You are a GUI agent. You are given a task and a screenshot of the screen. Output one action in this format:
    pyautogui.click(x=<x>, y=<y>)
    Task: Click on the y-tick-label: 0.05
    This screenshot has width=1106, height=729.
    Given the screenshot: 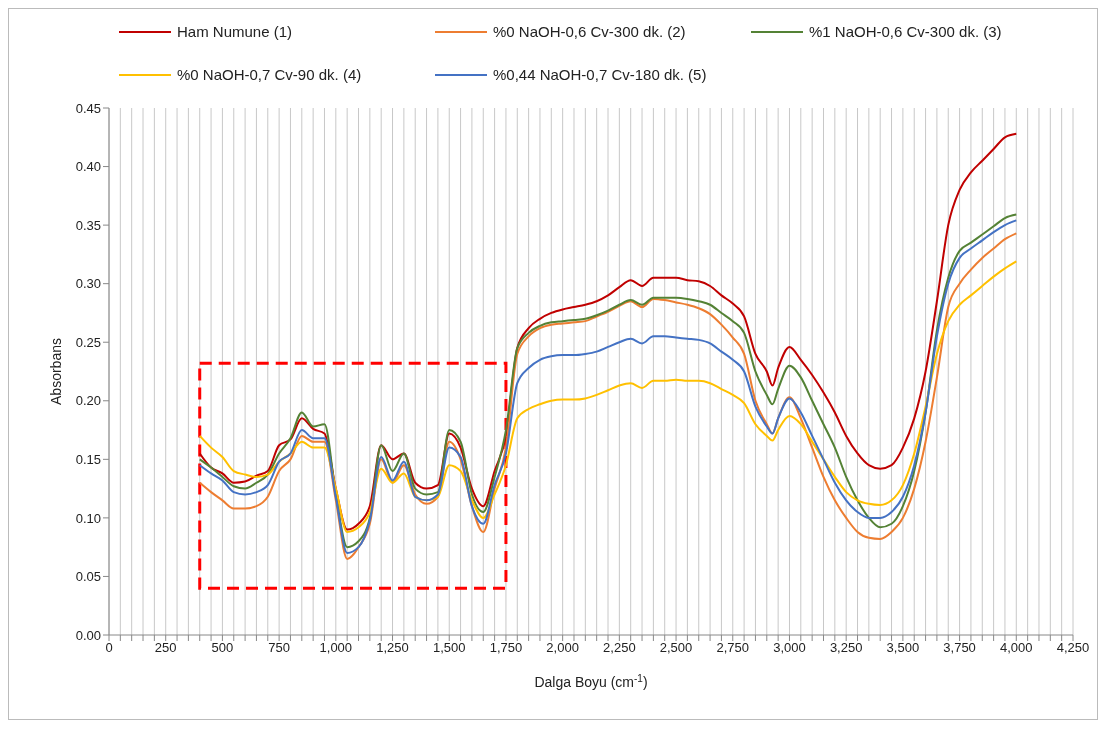 What is the action you would take?
    pyautogui.click(x=88, y=577)
    